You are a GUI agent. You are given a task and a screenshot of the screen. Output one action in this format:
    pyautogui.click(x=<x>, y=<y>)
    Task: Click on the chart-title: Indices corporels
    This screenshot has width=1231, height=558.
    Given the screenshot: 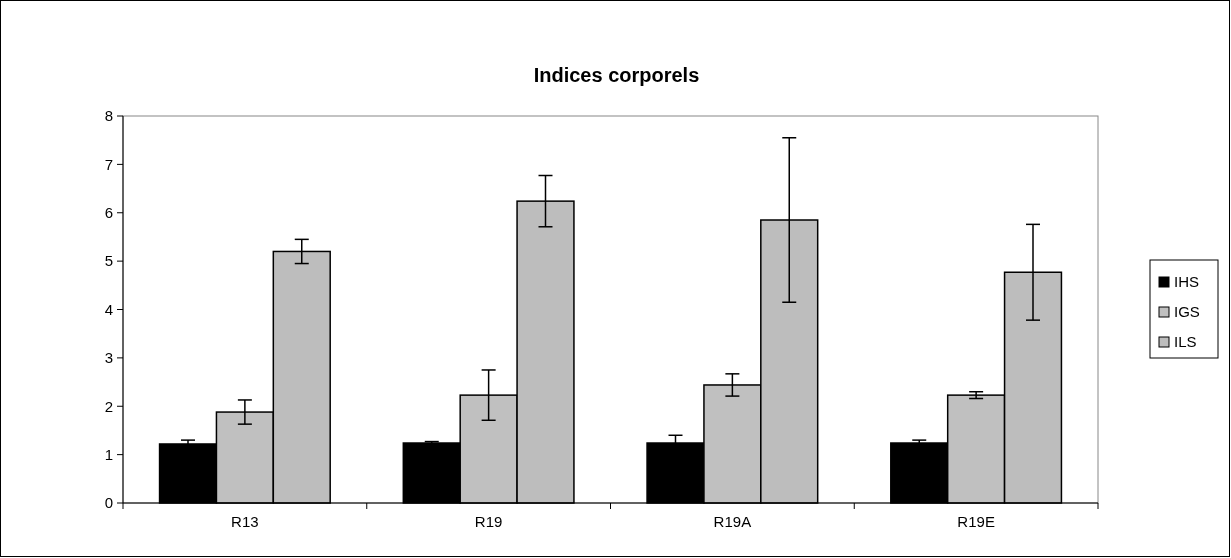 What is the action you would take?
    pyautogui.click(x=616, y=75)
    